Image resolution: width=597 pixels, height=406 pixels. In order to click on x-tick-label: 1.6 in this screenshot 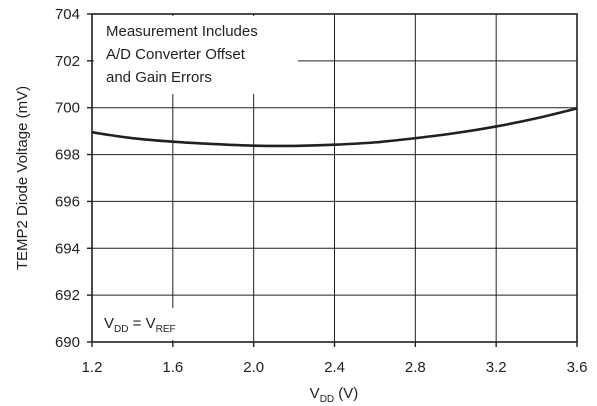, I will do `click(172, 367)`.